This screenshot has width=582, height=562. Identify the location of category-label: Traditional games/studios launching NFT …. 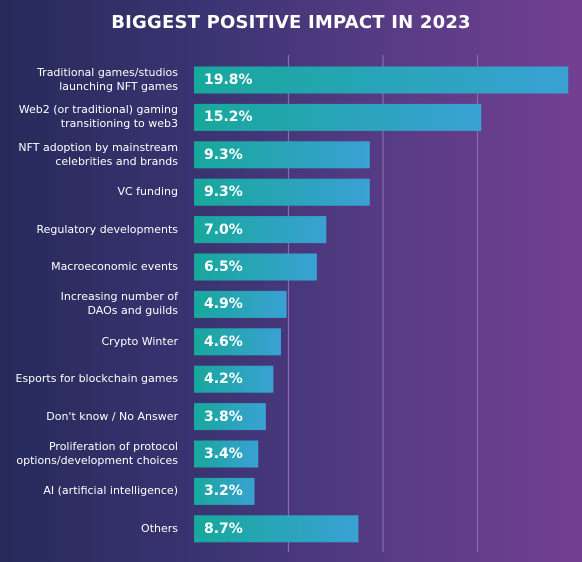
(107, 79).